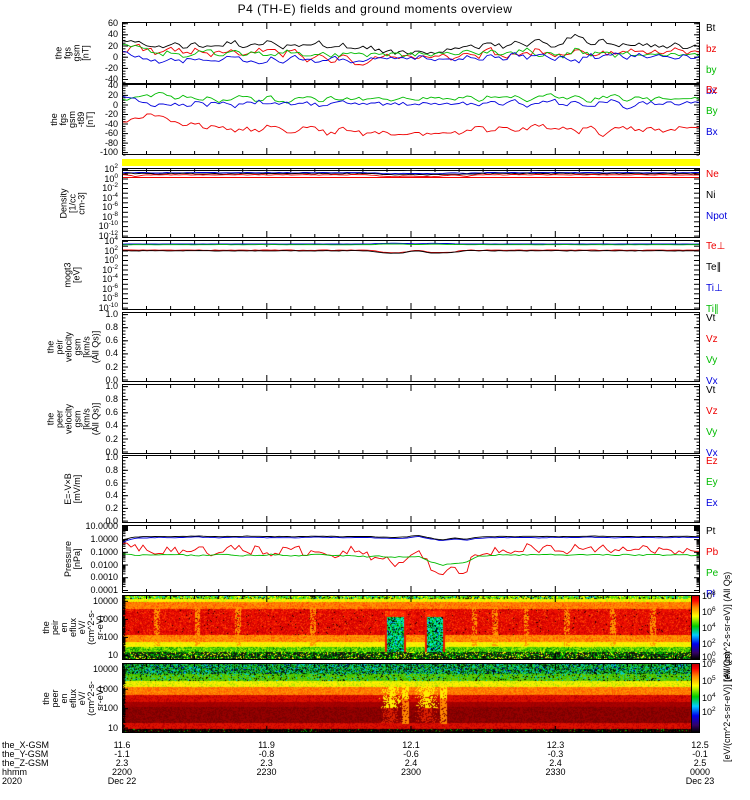 The image size is (750, 800). What do you see at coordinates (695, 627) in the screenshot?
I see `colorbar-peir_eflux` at bounding box center [695, 627].